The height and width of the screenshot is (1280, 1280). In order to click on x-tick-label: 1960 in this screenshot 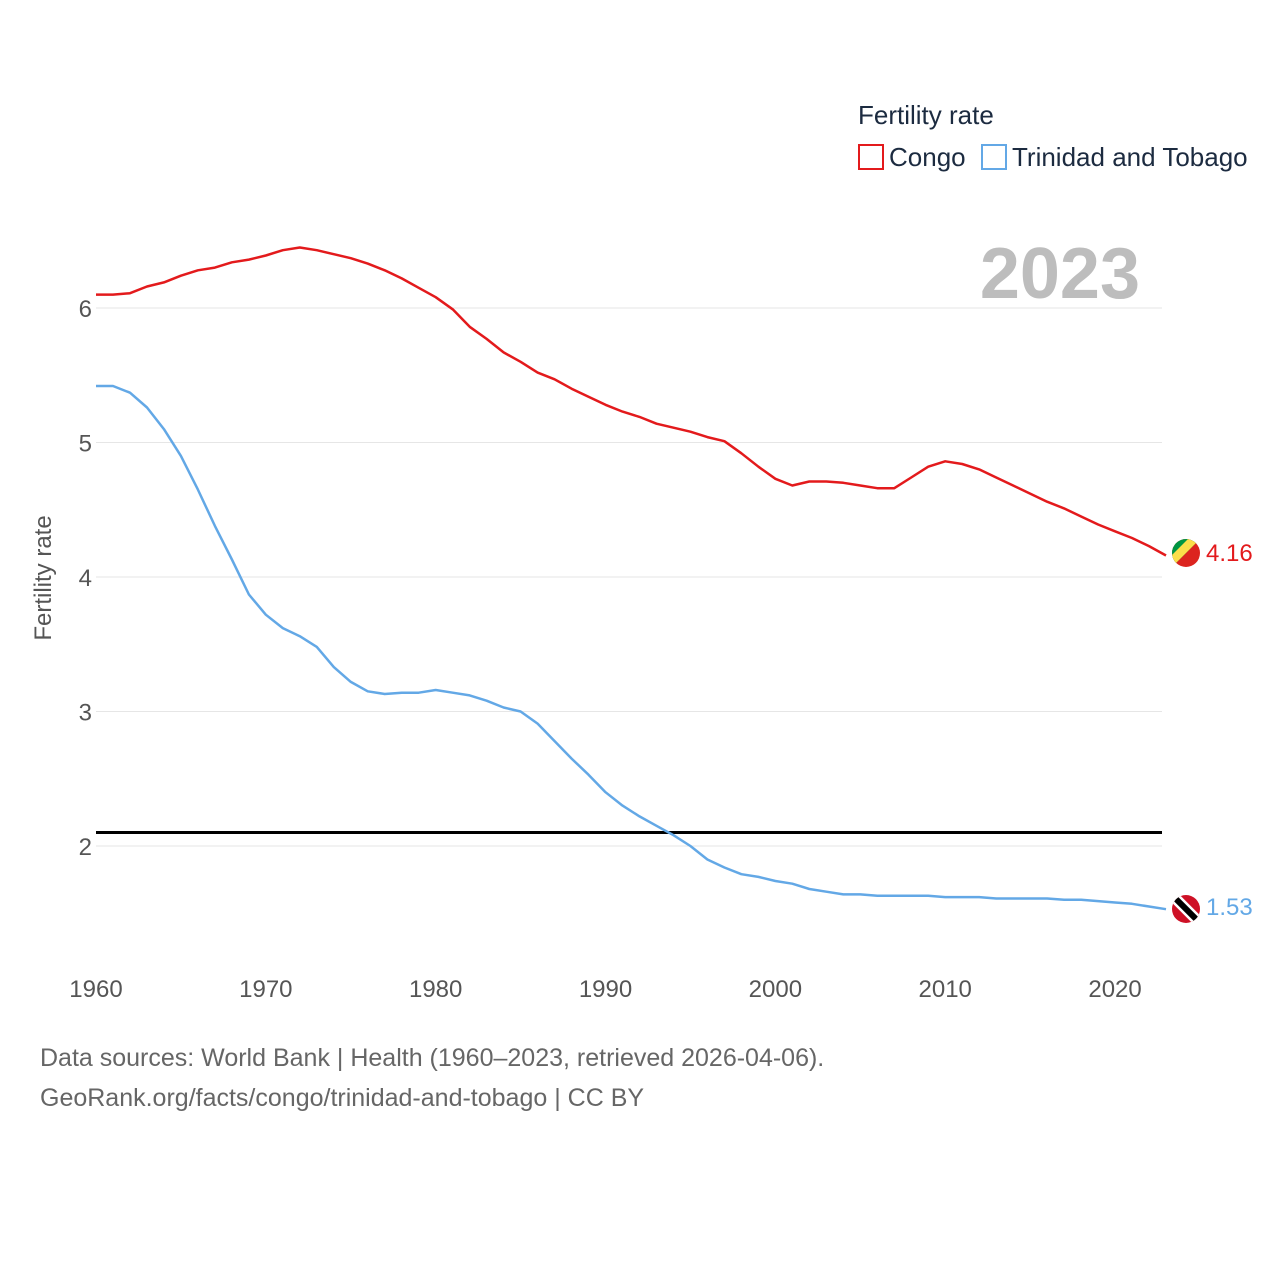, I will do `click(95, 989)`.